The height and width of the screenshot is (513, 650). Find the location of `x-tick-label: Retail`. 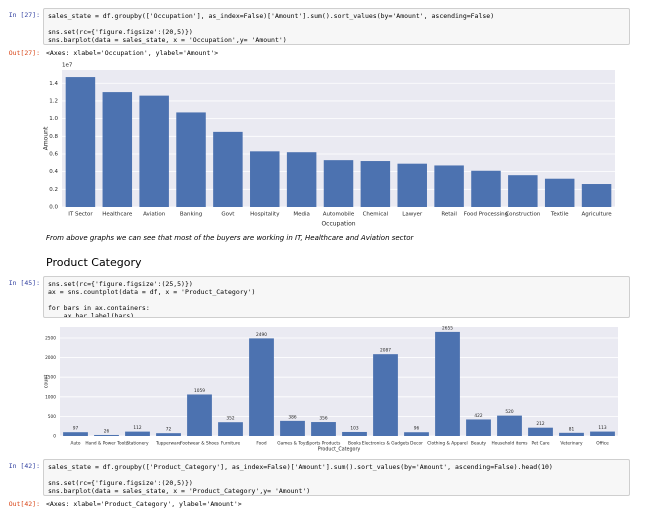

x-tick-label: Retail is located at coordinates (449, 215).